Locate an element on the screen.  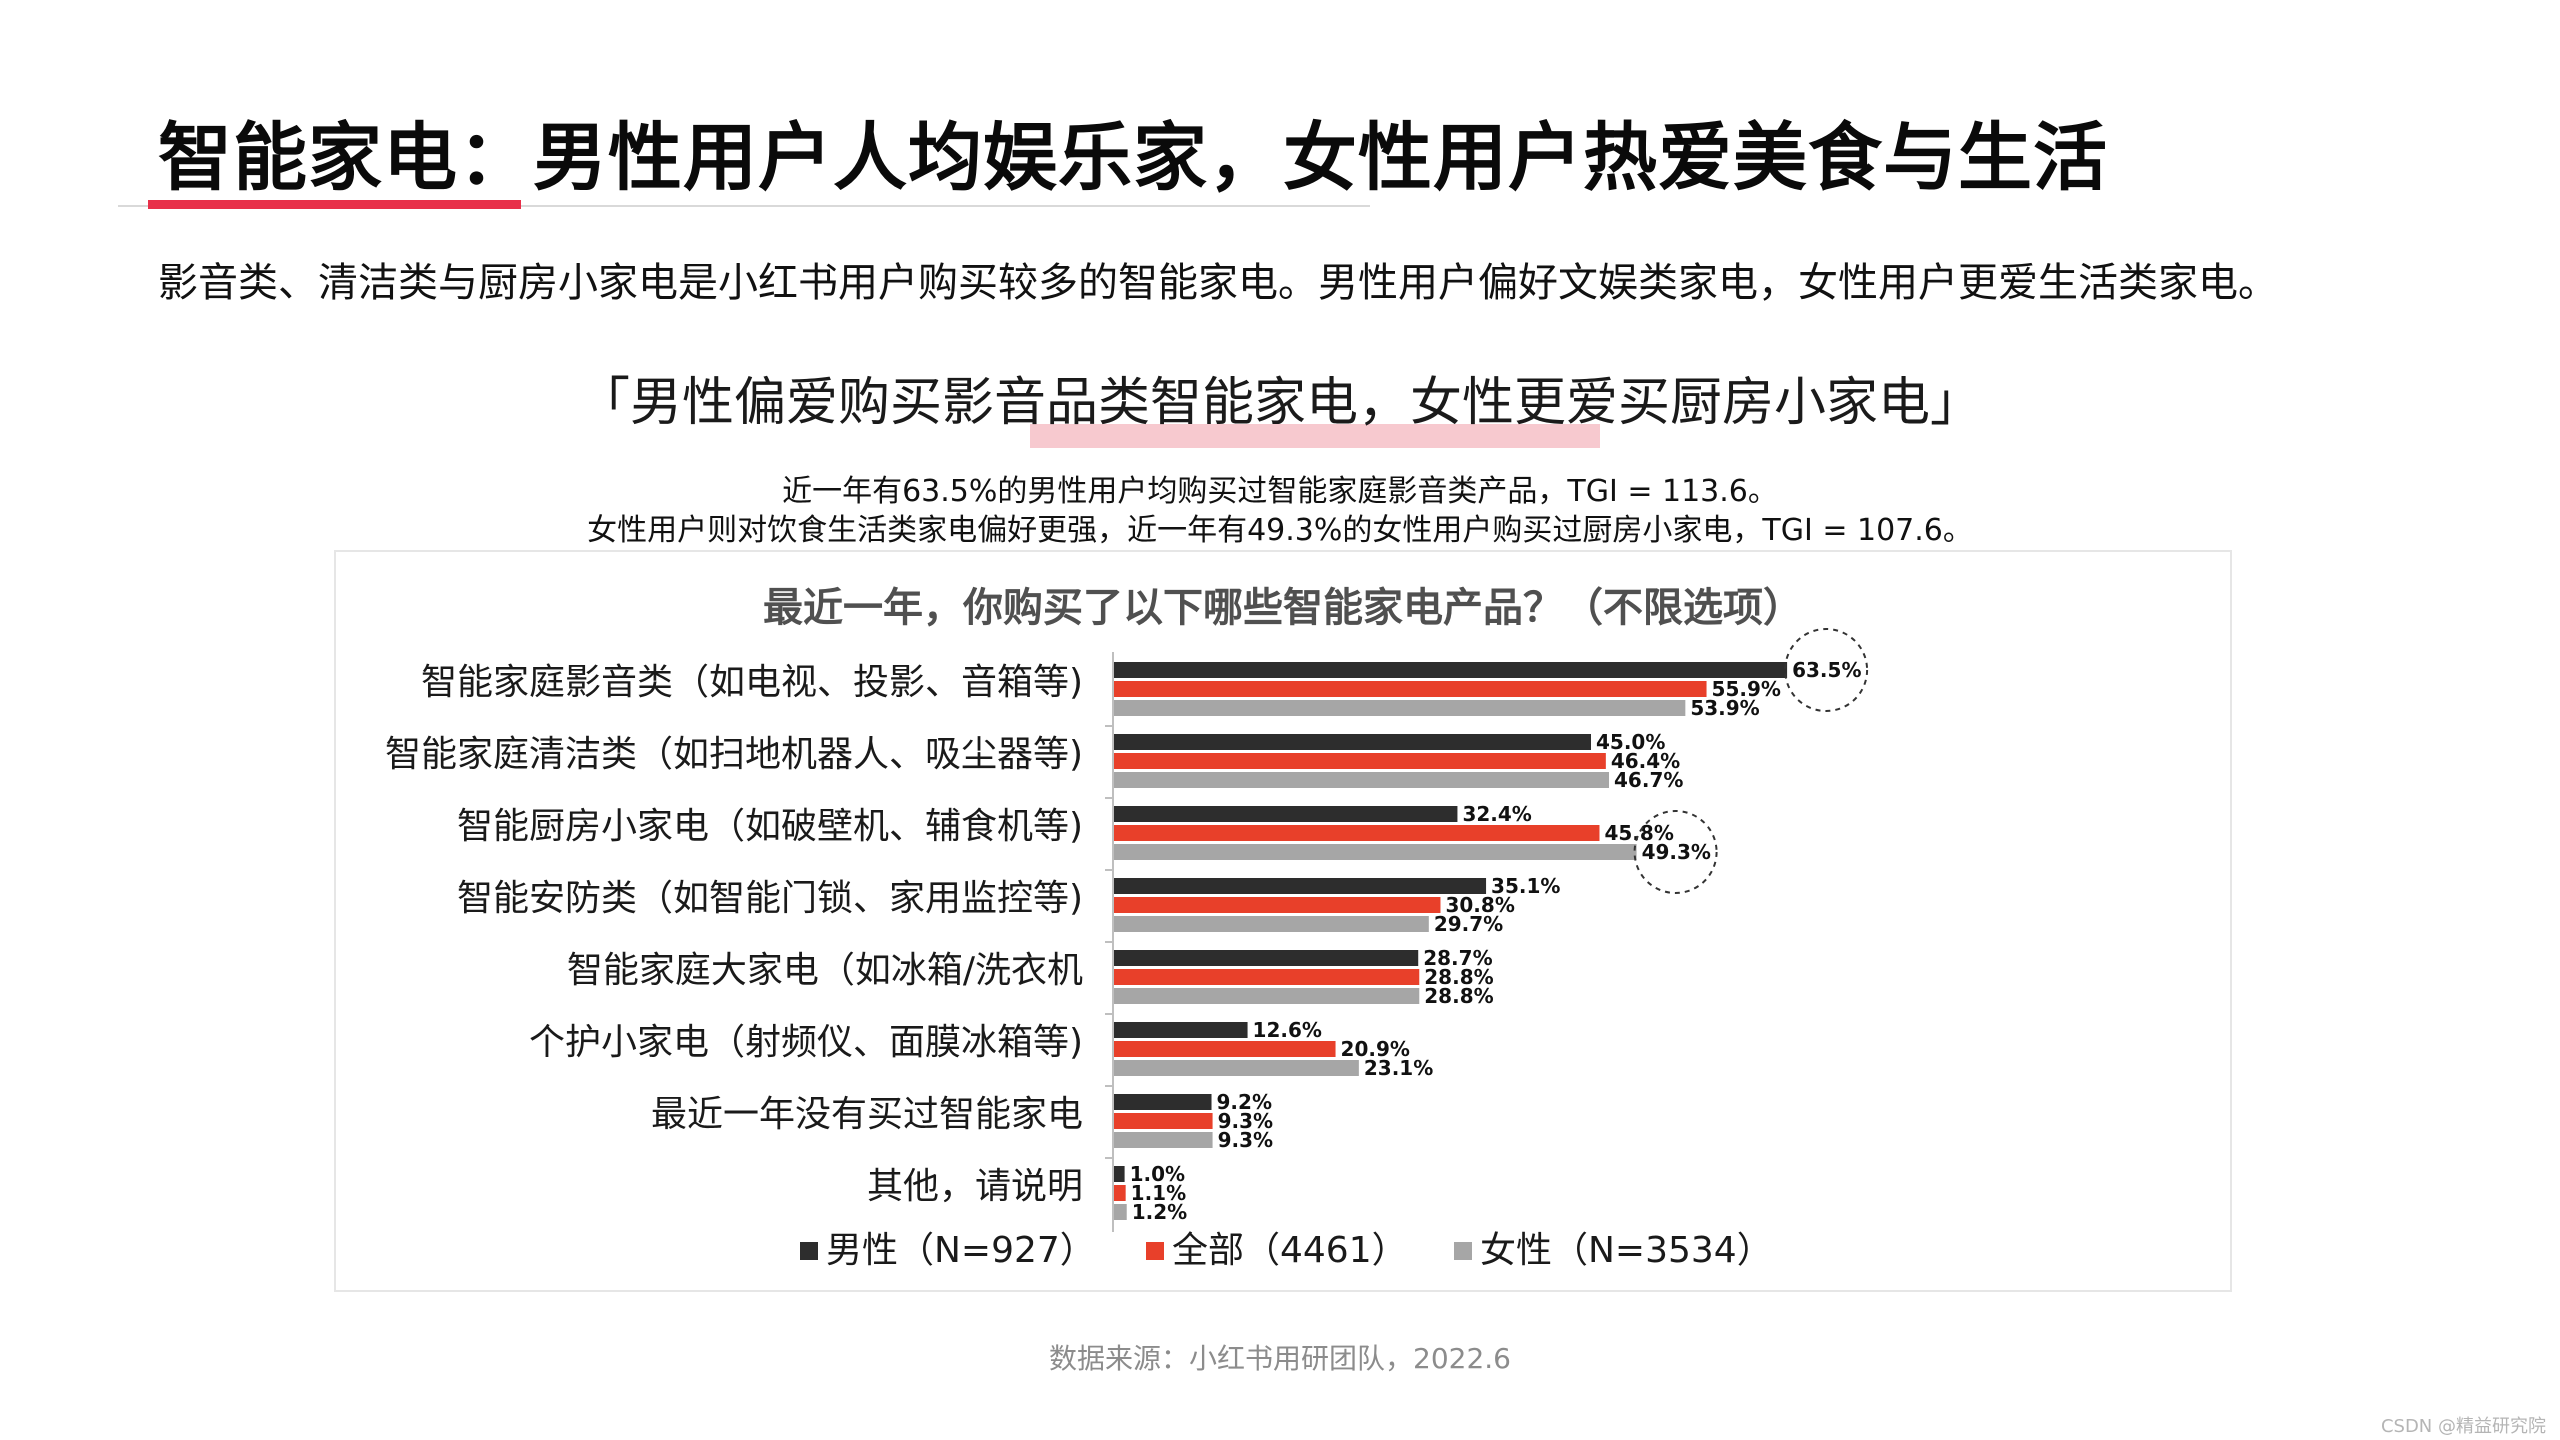
data-label: 28.7% is located at coordinates (1457, 958).